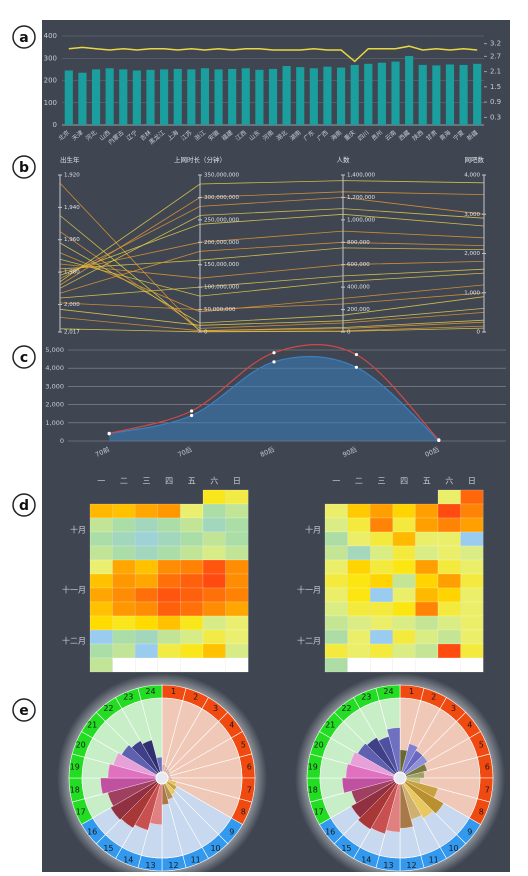 This screenshot has width=528, height=876. I want to click on axis-title: 网吧数, so click(475, 159).